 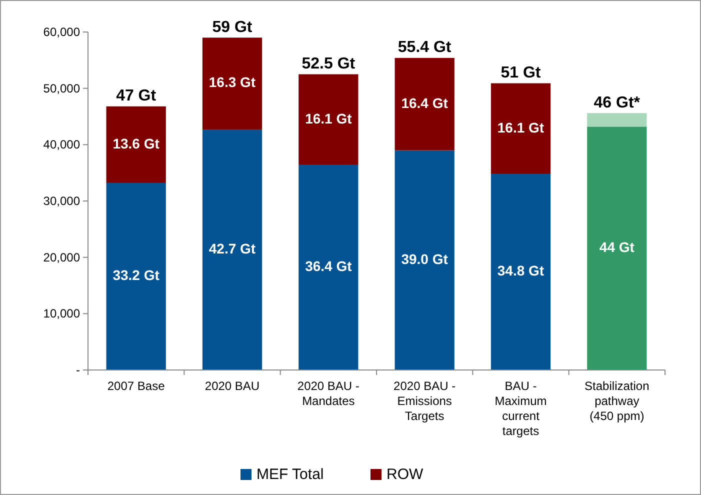 I want to click on x-tick-label: 2020 BAU - Mandates, so click(x=328, y=393).